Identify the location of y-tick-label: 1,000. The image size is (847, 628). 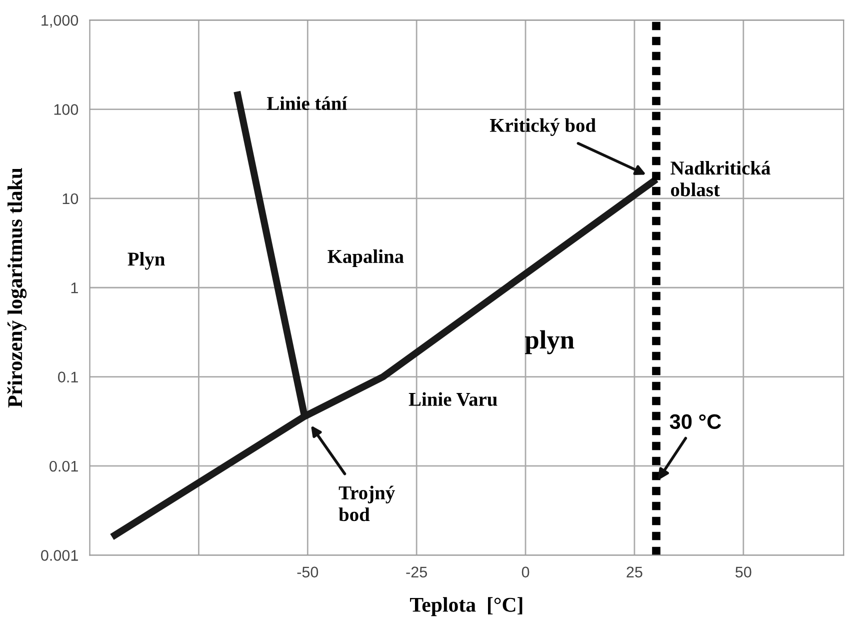
(60, 21).